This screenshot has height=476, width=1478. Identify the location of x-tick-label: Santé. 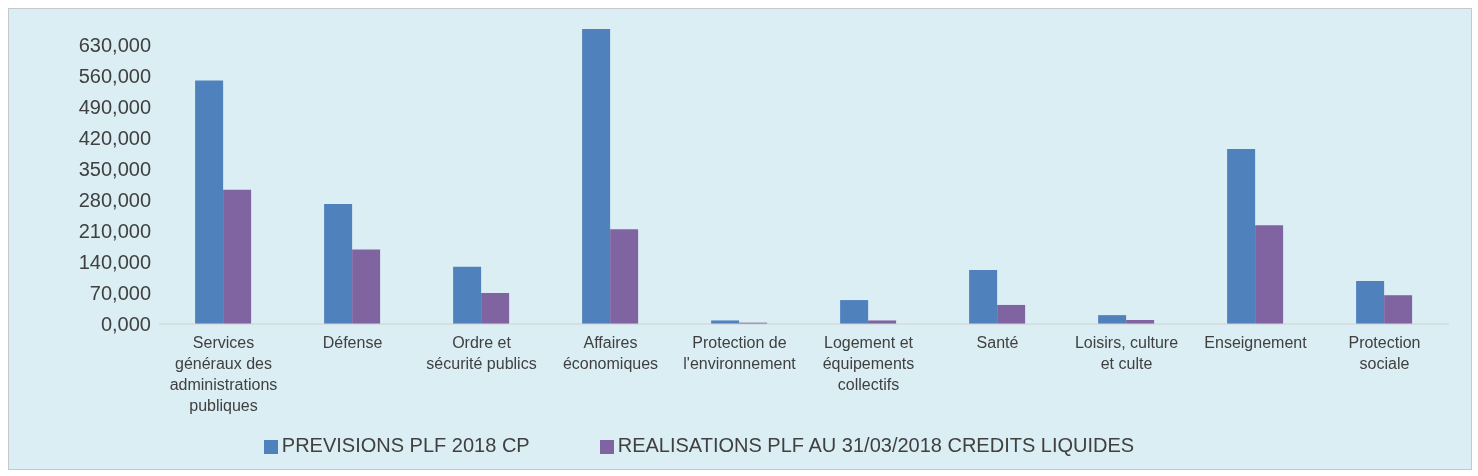
(997, 342).